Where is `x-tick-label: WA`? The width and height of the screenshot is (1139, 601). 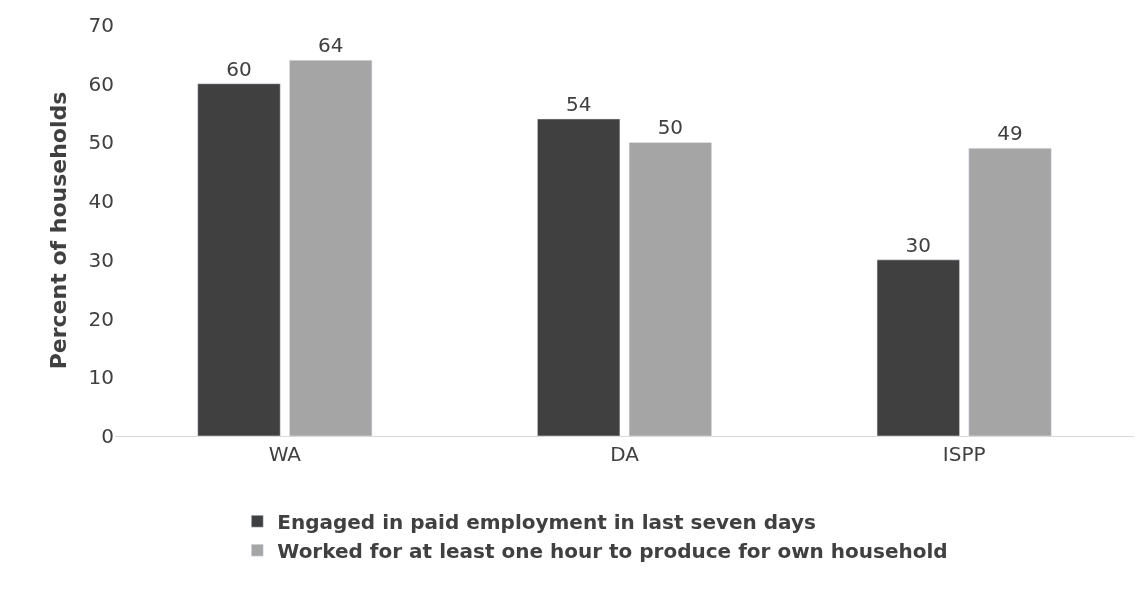 x-tick-label: WA is located at coordinates (285, 454).